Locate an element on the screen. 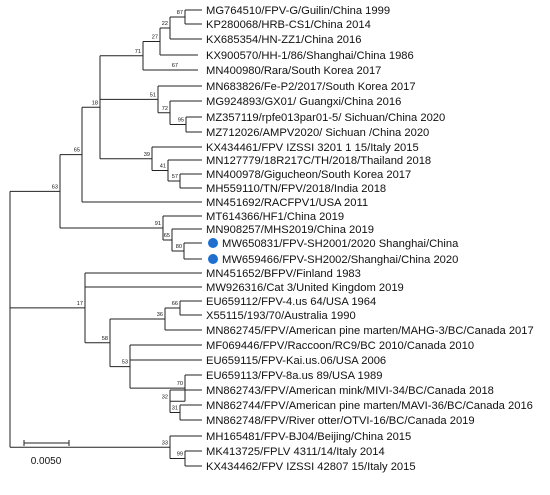 The image size is (550, 495). bootstrap-label: 39 is located at coordinates (147, 155).